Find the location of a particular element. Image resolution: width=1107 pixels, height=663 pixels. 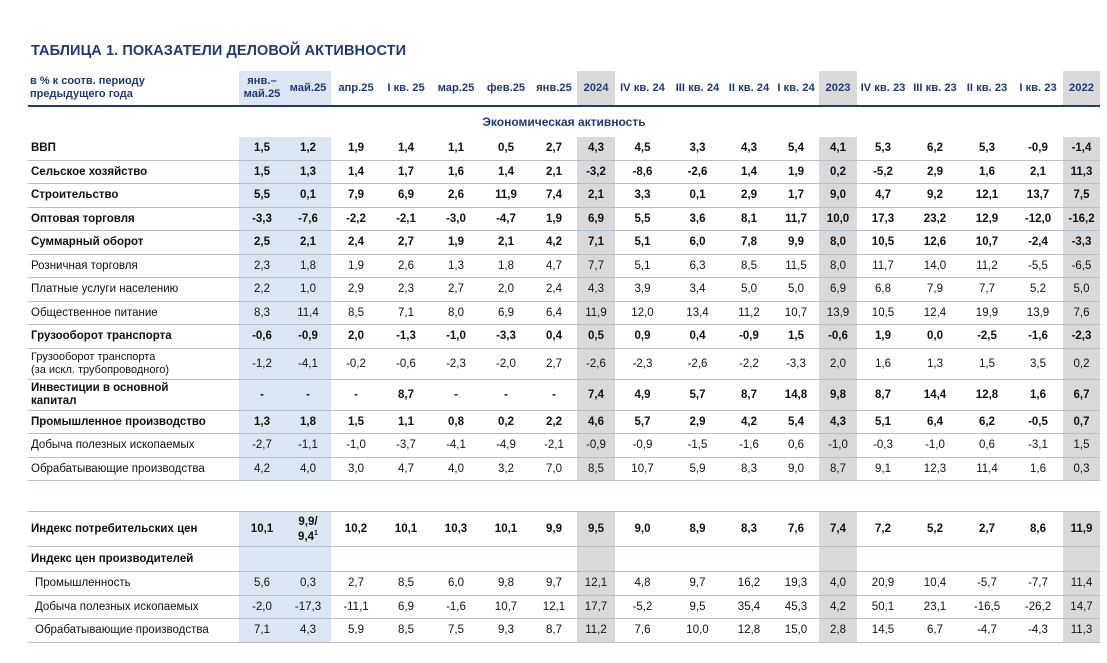

table-cell: 5,7 is located at coordinates (697, 395).